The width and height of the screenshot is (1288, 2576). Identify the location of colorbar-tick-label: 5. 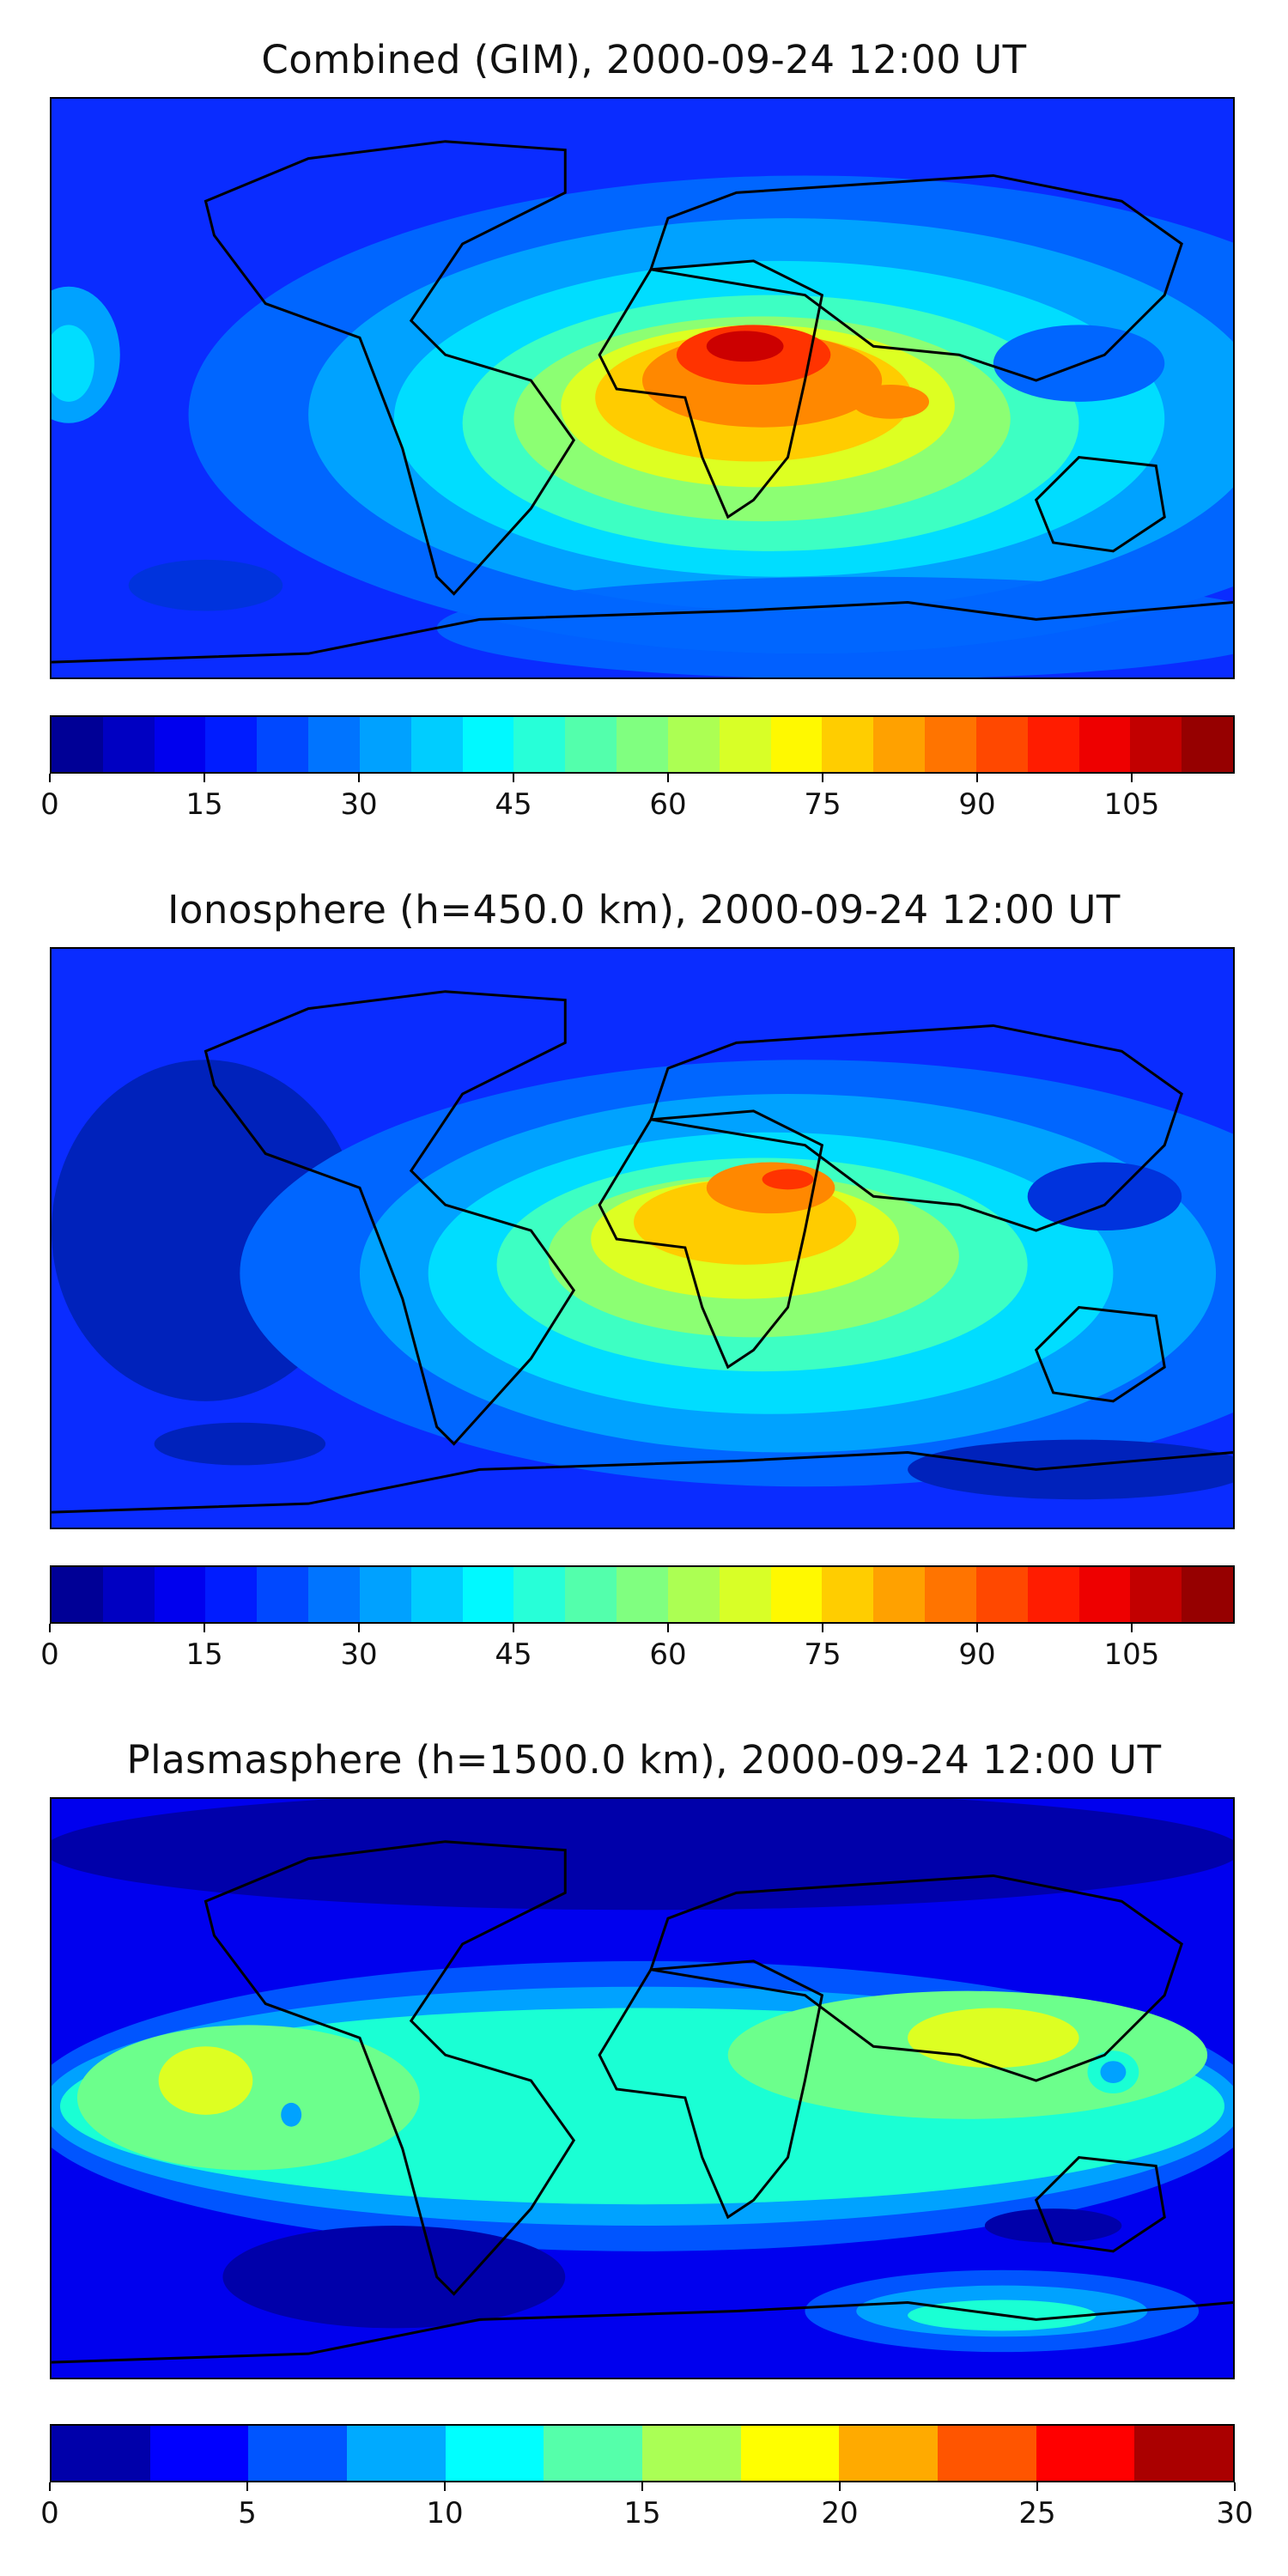
(248, 2513).